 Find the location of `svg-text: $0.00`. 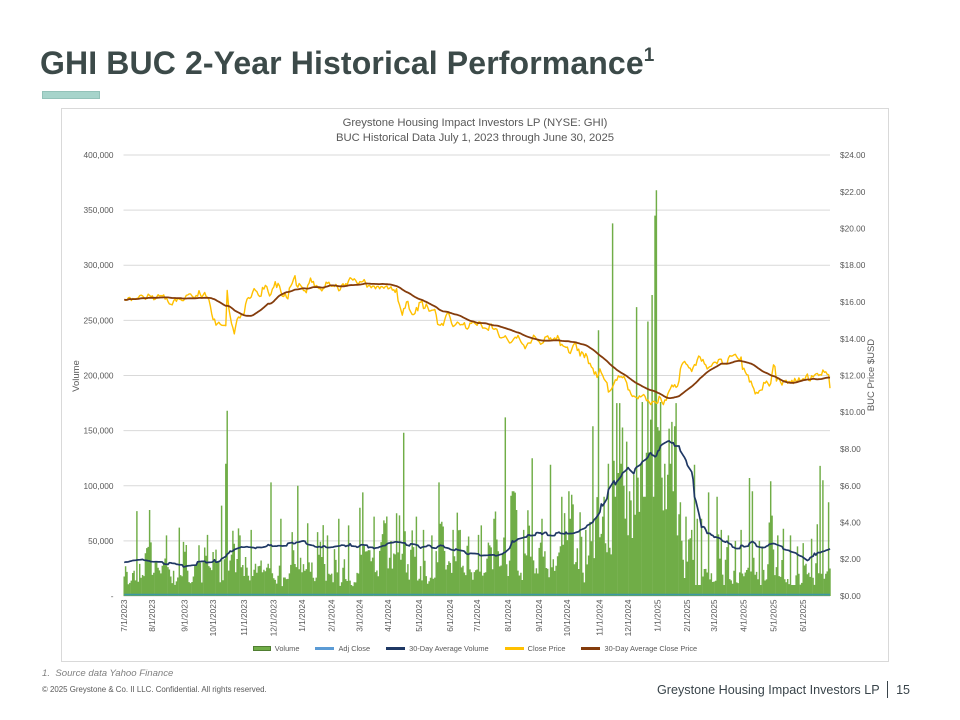

svg-text: $0.00 is located at coordinates (850, 596).